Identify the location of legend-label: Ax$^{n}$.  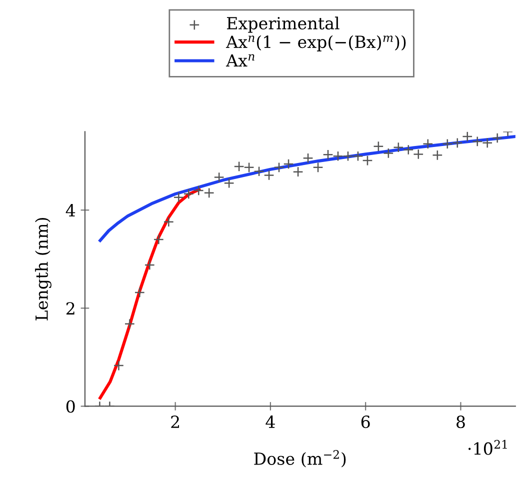
(240, 60).